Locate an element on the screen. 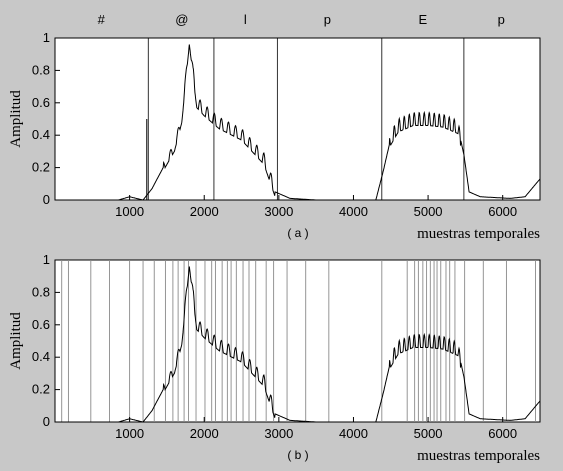 This screenshot has height=471, width=563. panel-label-b: ( b ) is located at coordinates (297, 455).